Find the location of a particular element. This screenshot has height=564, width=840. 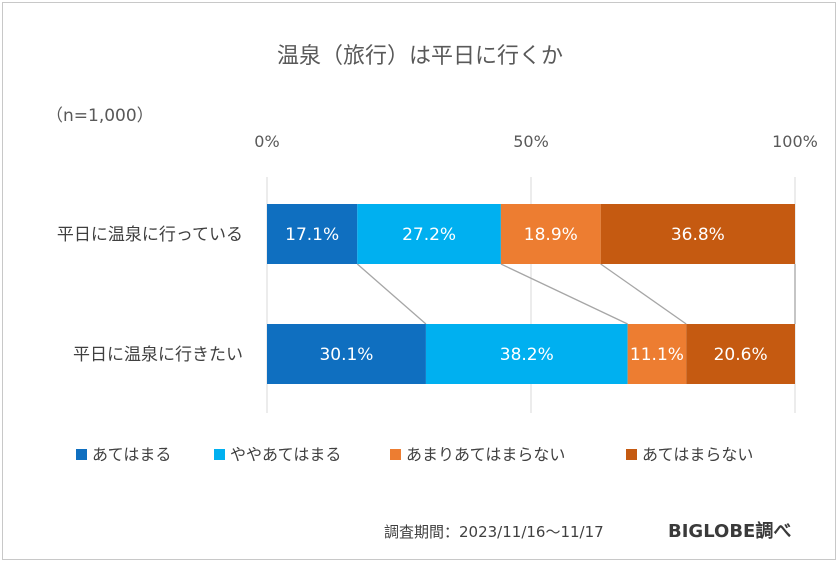

brand-label: BIGLOBE調べ is located at coordinates (730, 531).